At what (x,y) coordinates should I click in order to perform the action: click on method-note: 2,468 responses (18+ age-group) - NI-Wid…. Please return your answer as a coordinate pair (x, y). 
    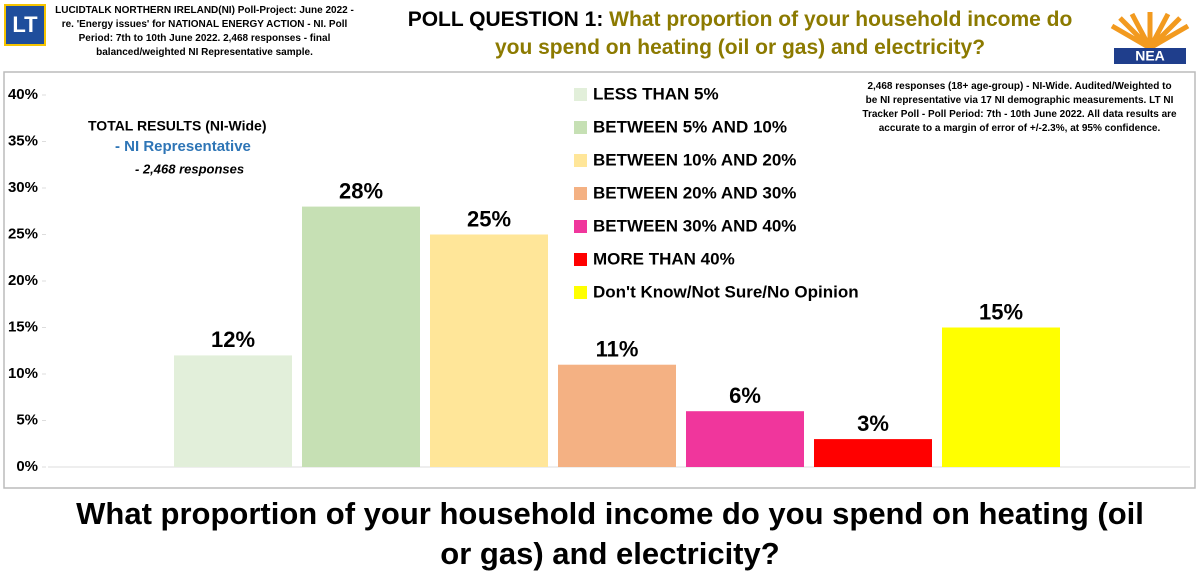
    Looking at the image, I should click on (1019, 107).